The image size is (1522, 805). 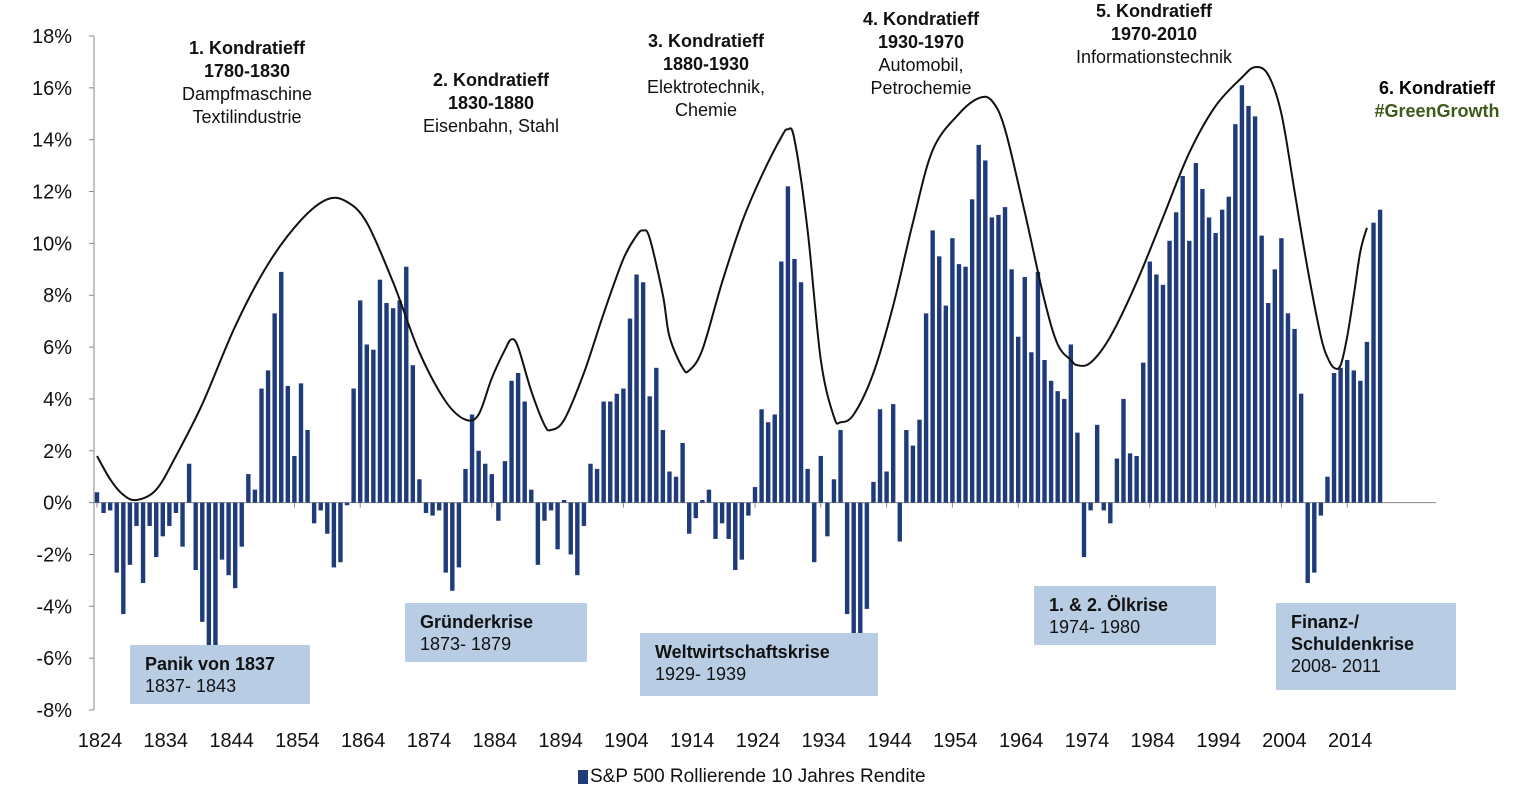 What do you see at coordinates (705, 41) in the screenshot?
I see `kondratieff-title: 3. Kondratieff` at bounding box center [705, 41].